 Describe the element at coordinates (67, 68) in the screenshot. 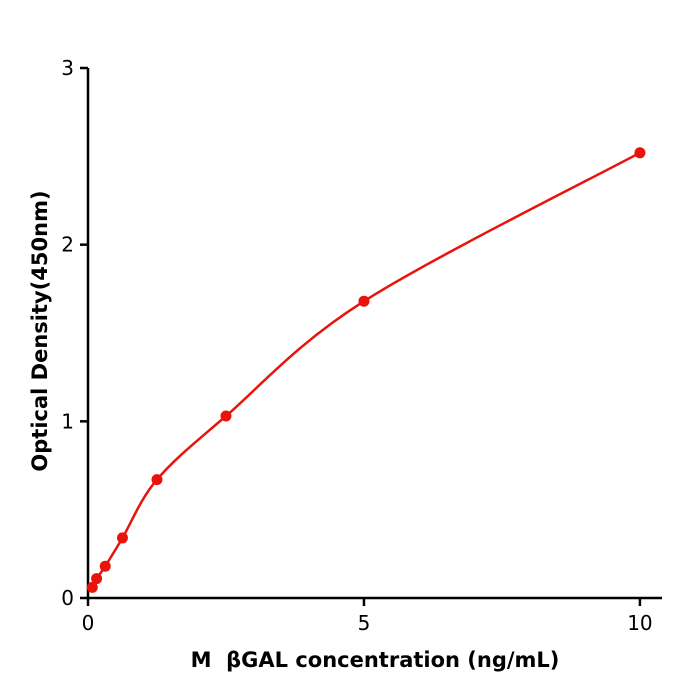

I see `y-tick-label: 3` at that location.